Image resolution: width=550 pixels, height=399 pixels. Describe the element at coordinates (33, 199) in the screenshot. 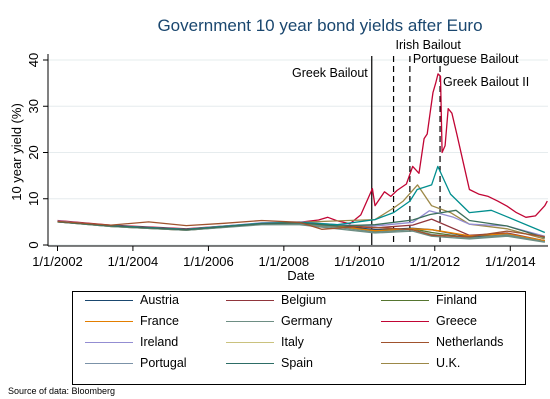

I see `y-tick-label: 10` at that location.